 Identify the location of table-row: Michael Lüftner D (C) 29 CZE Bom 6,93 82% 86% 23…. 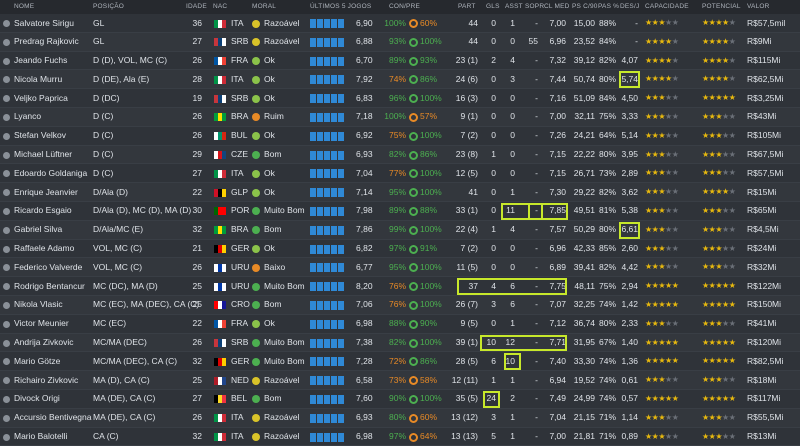
(400, 155).